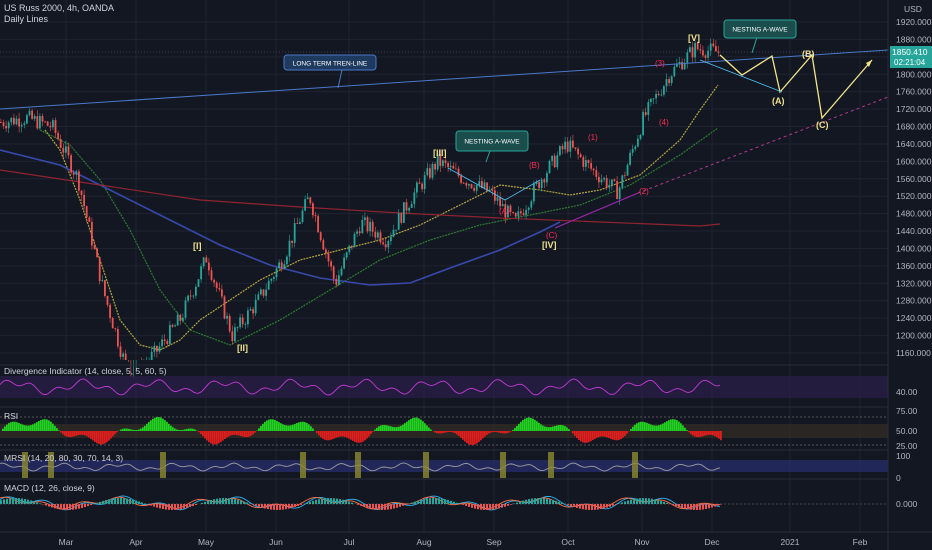 Image resolution: width=932 pixels, height=550 pixels. I want to click on callout-nesting-2: NESTING A-WAVE, so click(760, 29).